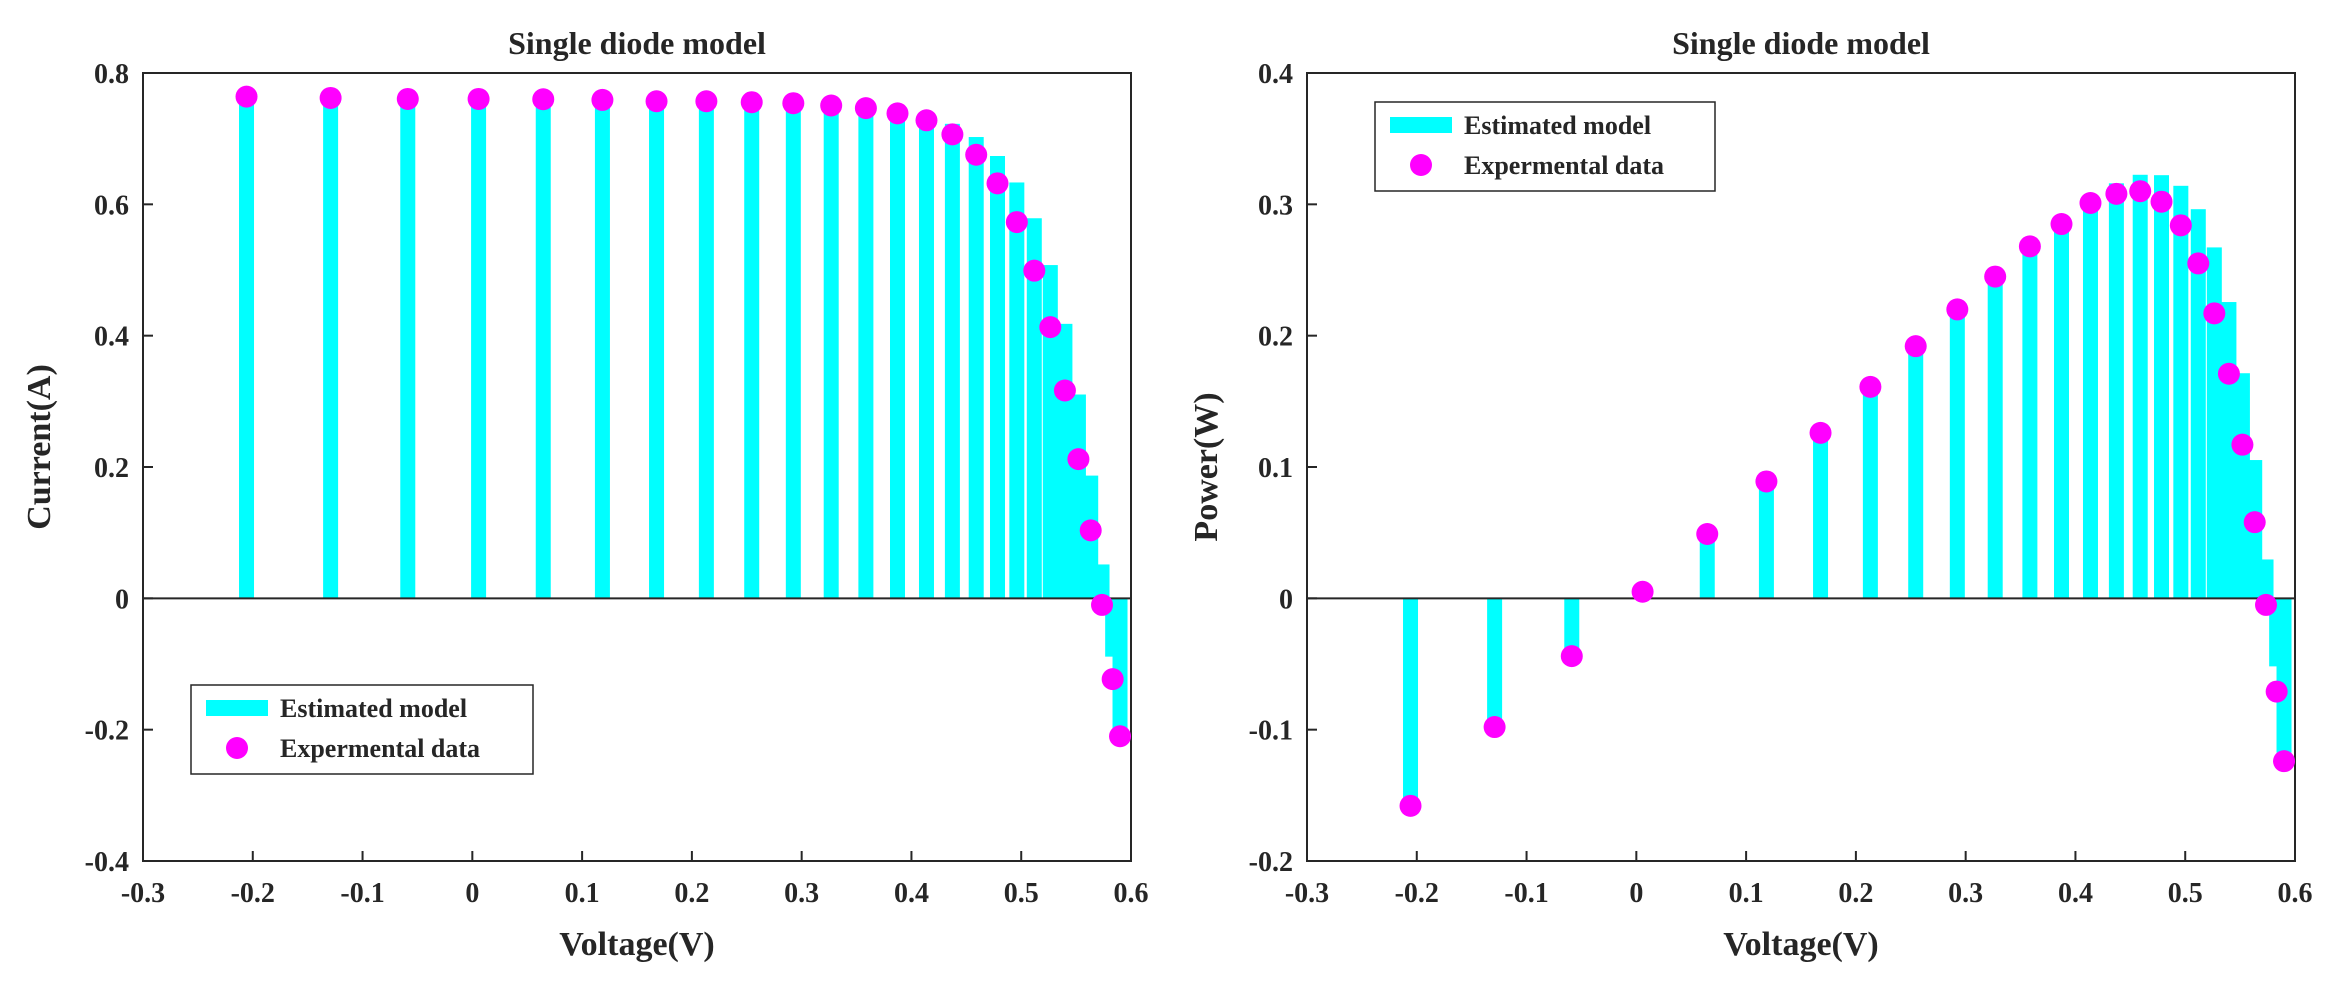  Describe the element at coordinates (39, 447) in the screenshot. I see `y-axis-label: Current(A)` at that location.